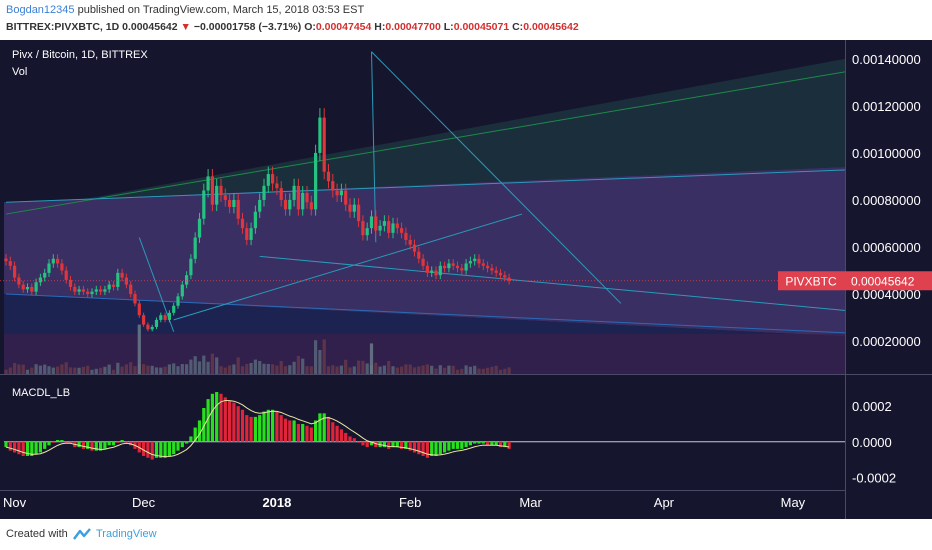 The width and height of the screenshot is (932, 550). Describe the element at coordinates (343, 27) in the screenshot. I see `open-value: 0.00047454` at that location.